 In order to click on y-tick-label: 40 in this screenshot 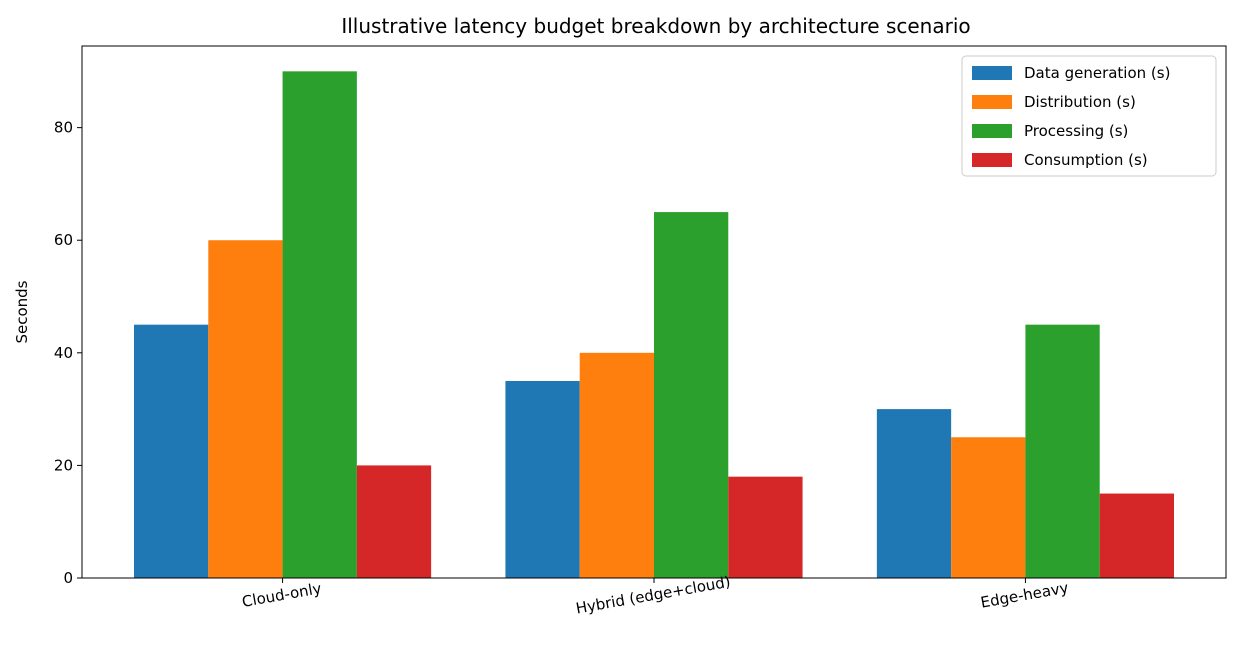, I will do `click(63, 353)`.